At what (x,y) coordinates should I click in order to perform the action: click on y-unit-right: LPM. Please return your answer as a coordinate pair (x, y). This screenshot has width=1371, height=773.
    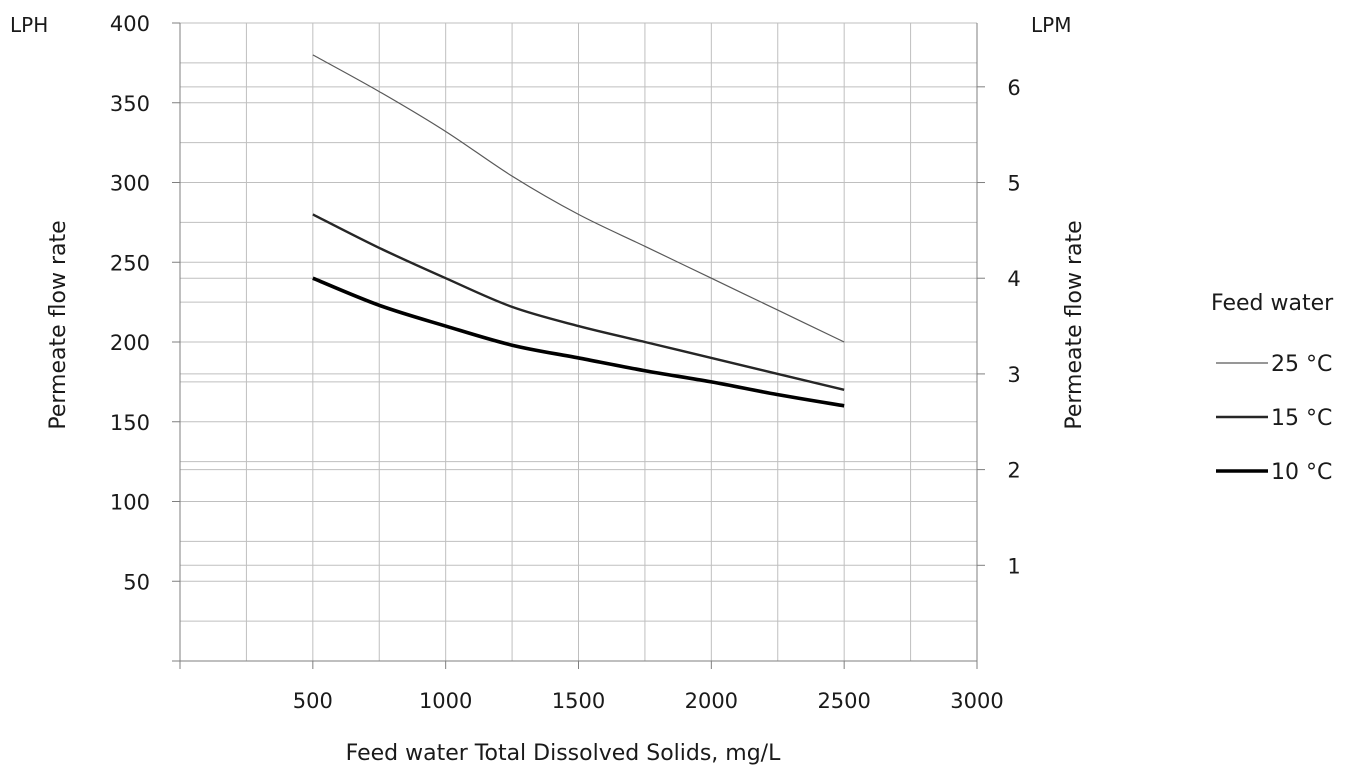
    Looking at the image, I should click on (1051, 25).